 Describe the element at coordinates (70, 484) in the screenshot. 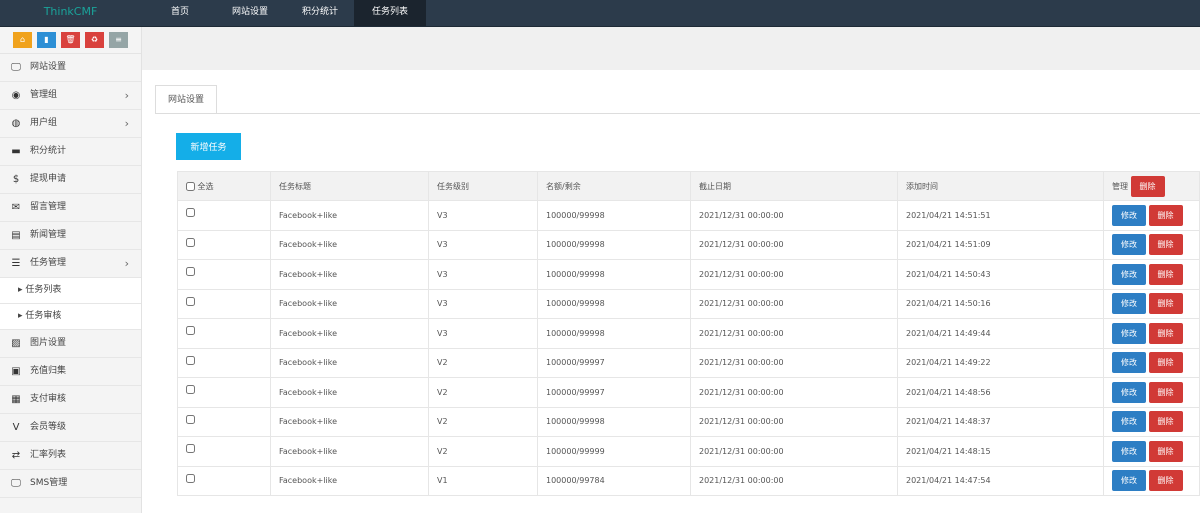

I see `sidebar-item: 🖵 SMS管理` at that location.